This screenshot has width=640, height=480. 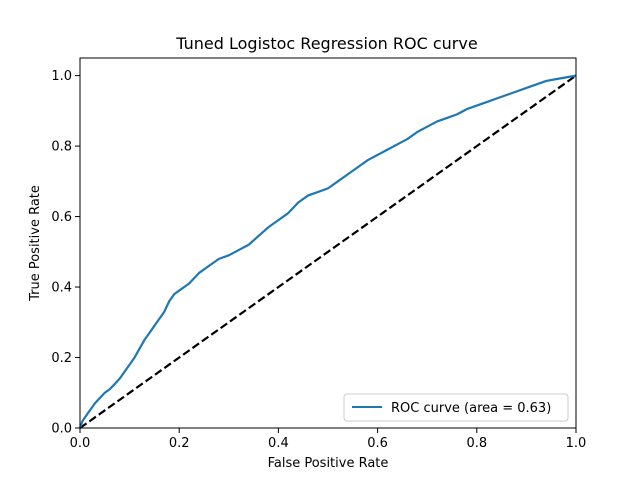 I want to click on legend: ROC curve (area = 0.63), so click(x=456, y=407).